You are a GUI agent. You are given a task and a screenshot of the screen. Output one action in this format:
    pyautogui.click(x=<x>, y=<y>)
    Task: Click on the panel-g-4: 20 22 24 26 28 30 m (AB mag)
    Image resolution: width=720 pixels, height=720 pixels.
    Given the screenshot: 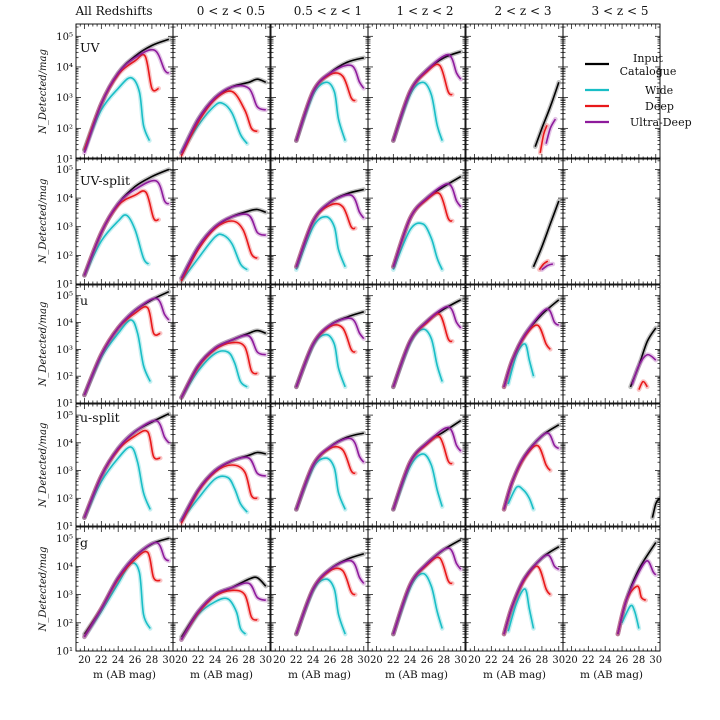 What is the action you would take?
    pyautogui.click(x=417, y=603)
    